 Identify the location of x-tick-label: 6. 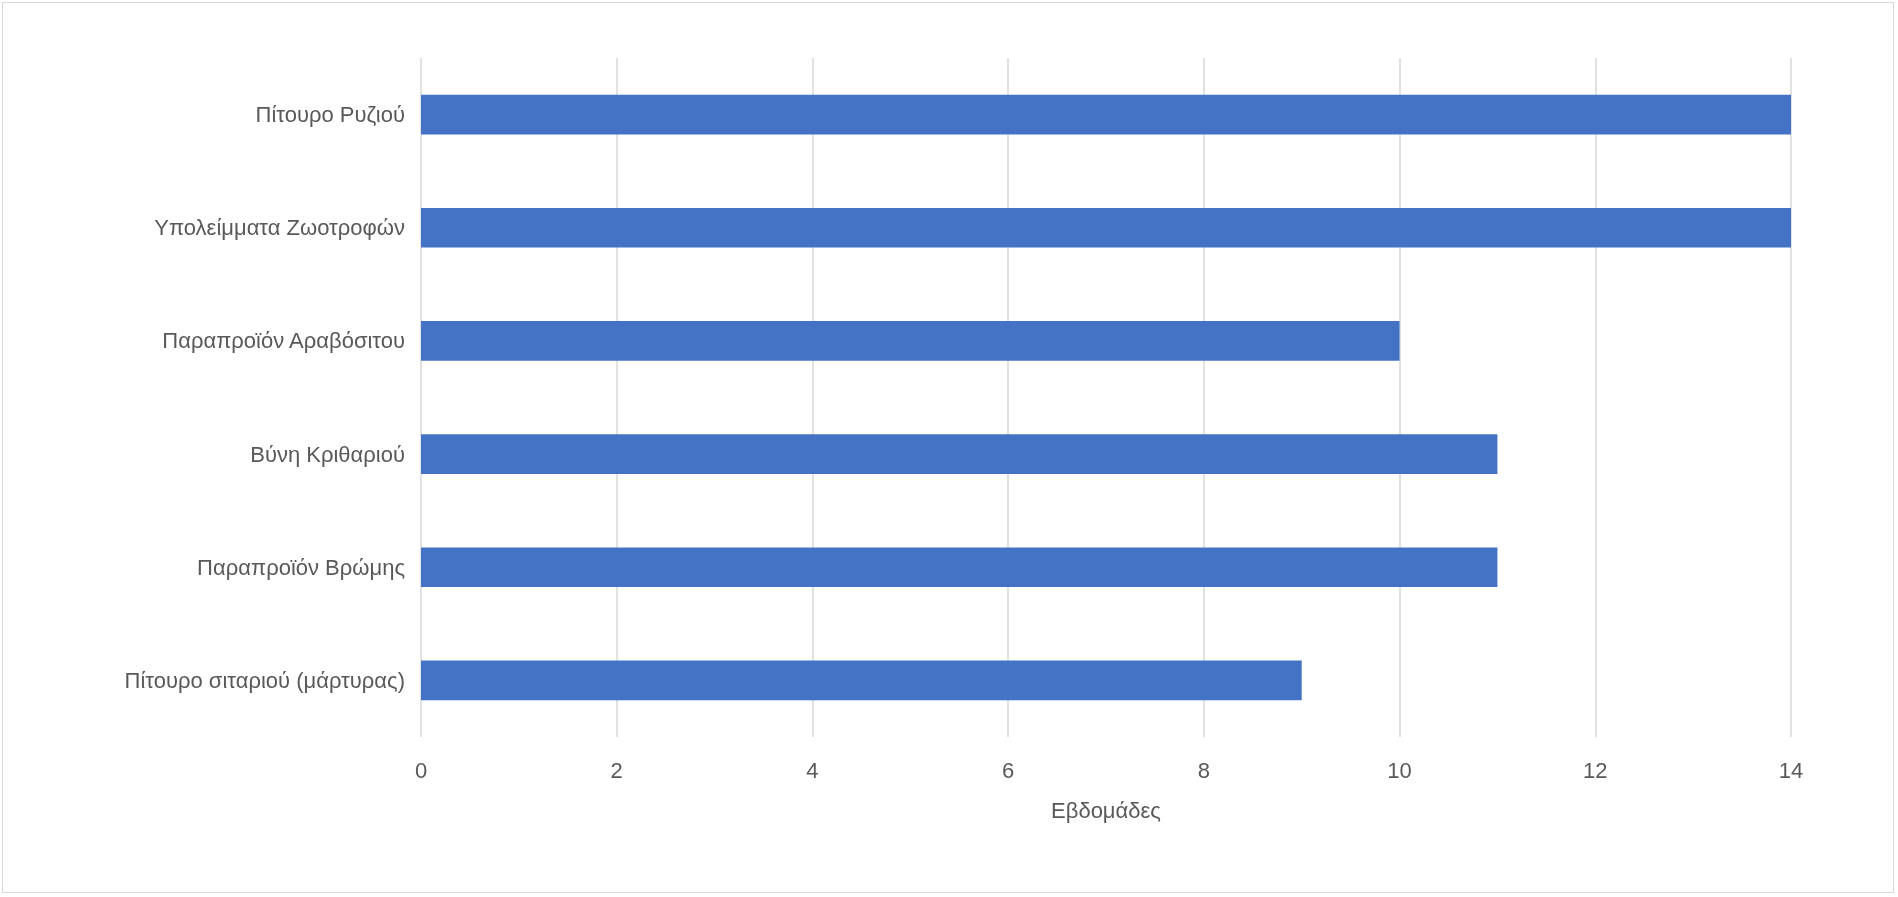
(1008, 770).